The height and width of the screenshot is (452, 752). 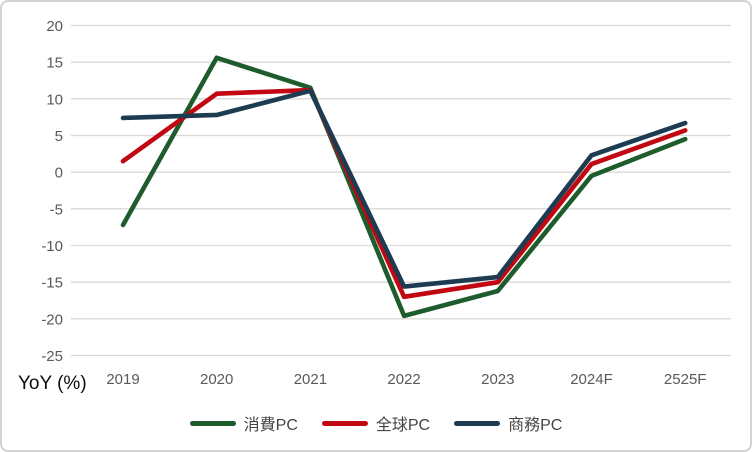 What do you see at coordinates (685, 379) in the screenshot?
I see `x-axis-label: 2525F` at bounding box center [685, 379].